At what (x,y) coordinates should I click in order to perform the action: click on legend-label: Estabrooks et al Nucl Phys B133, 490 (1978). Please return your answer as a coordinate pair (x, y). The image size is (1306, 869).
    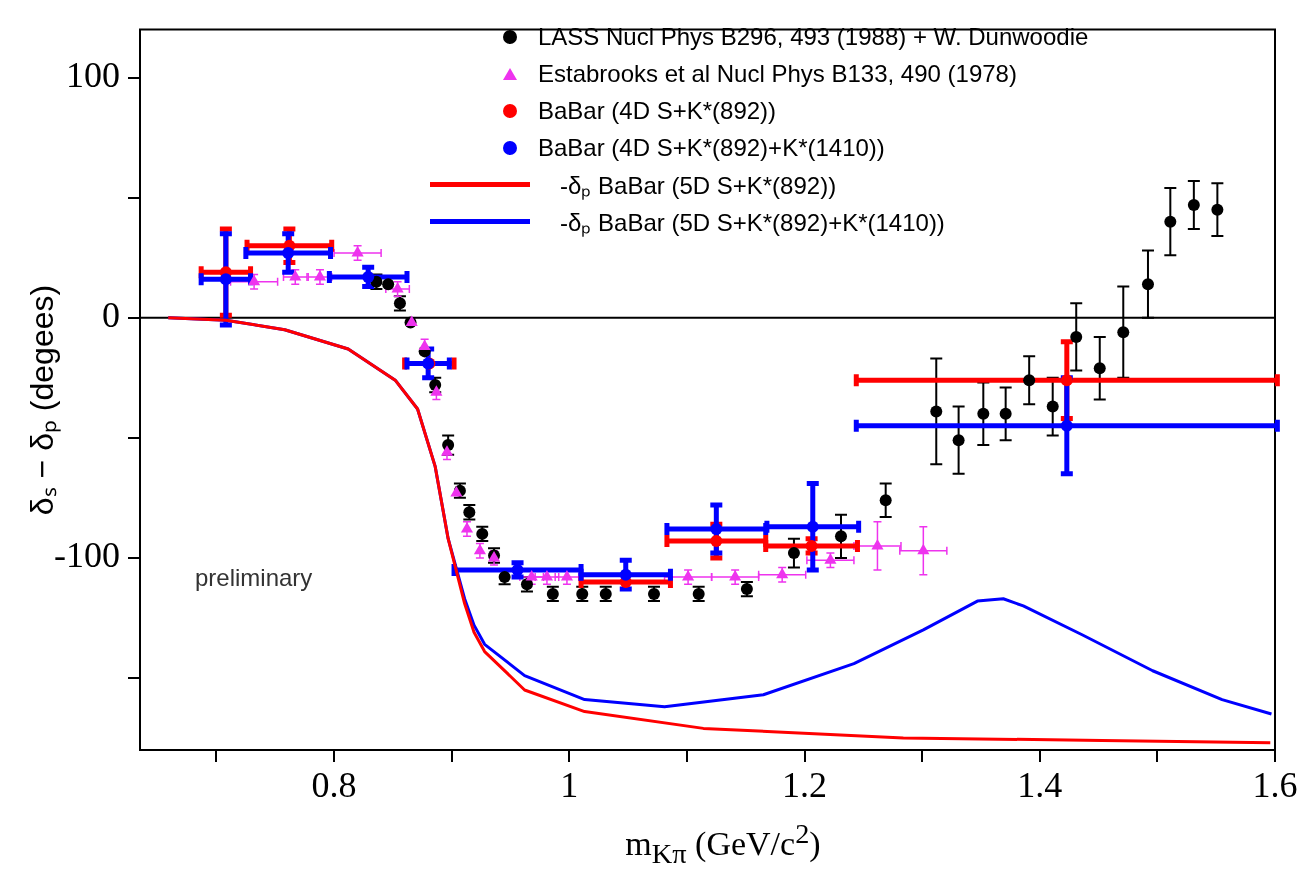
    Looking at the image, I should click on (777, 73).